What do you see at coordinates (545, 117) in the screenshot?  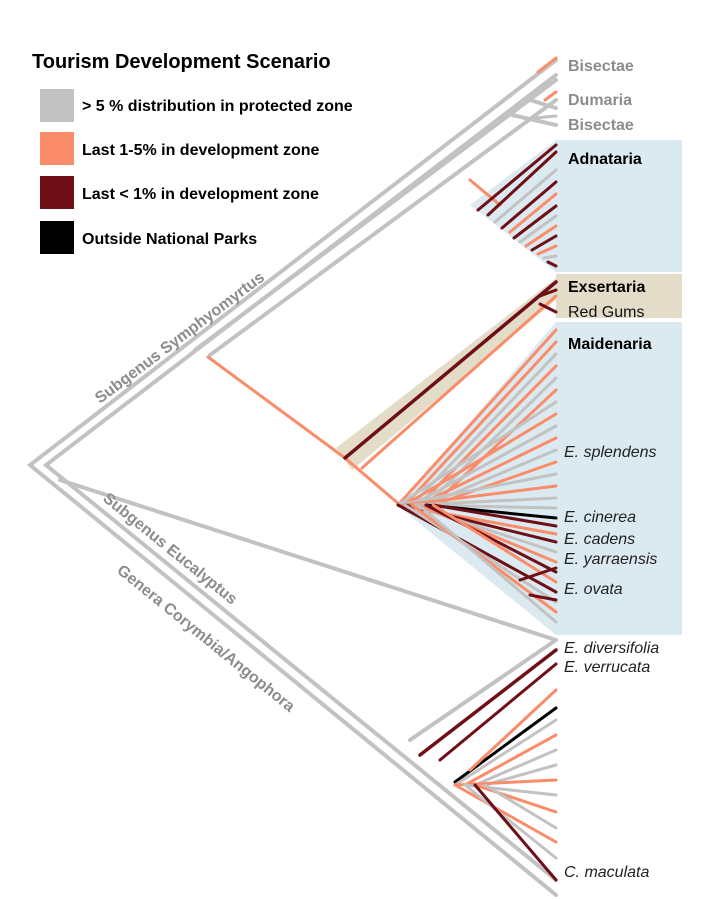 I see `bisectae-bottom-branch` at bounding box center [545, 117].